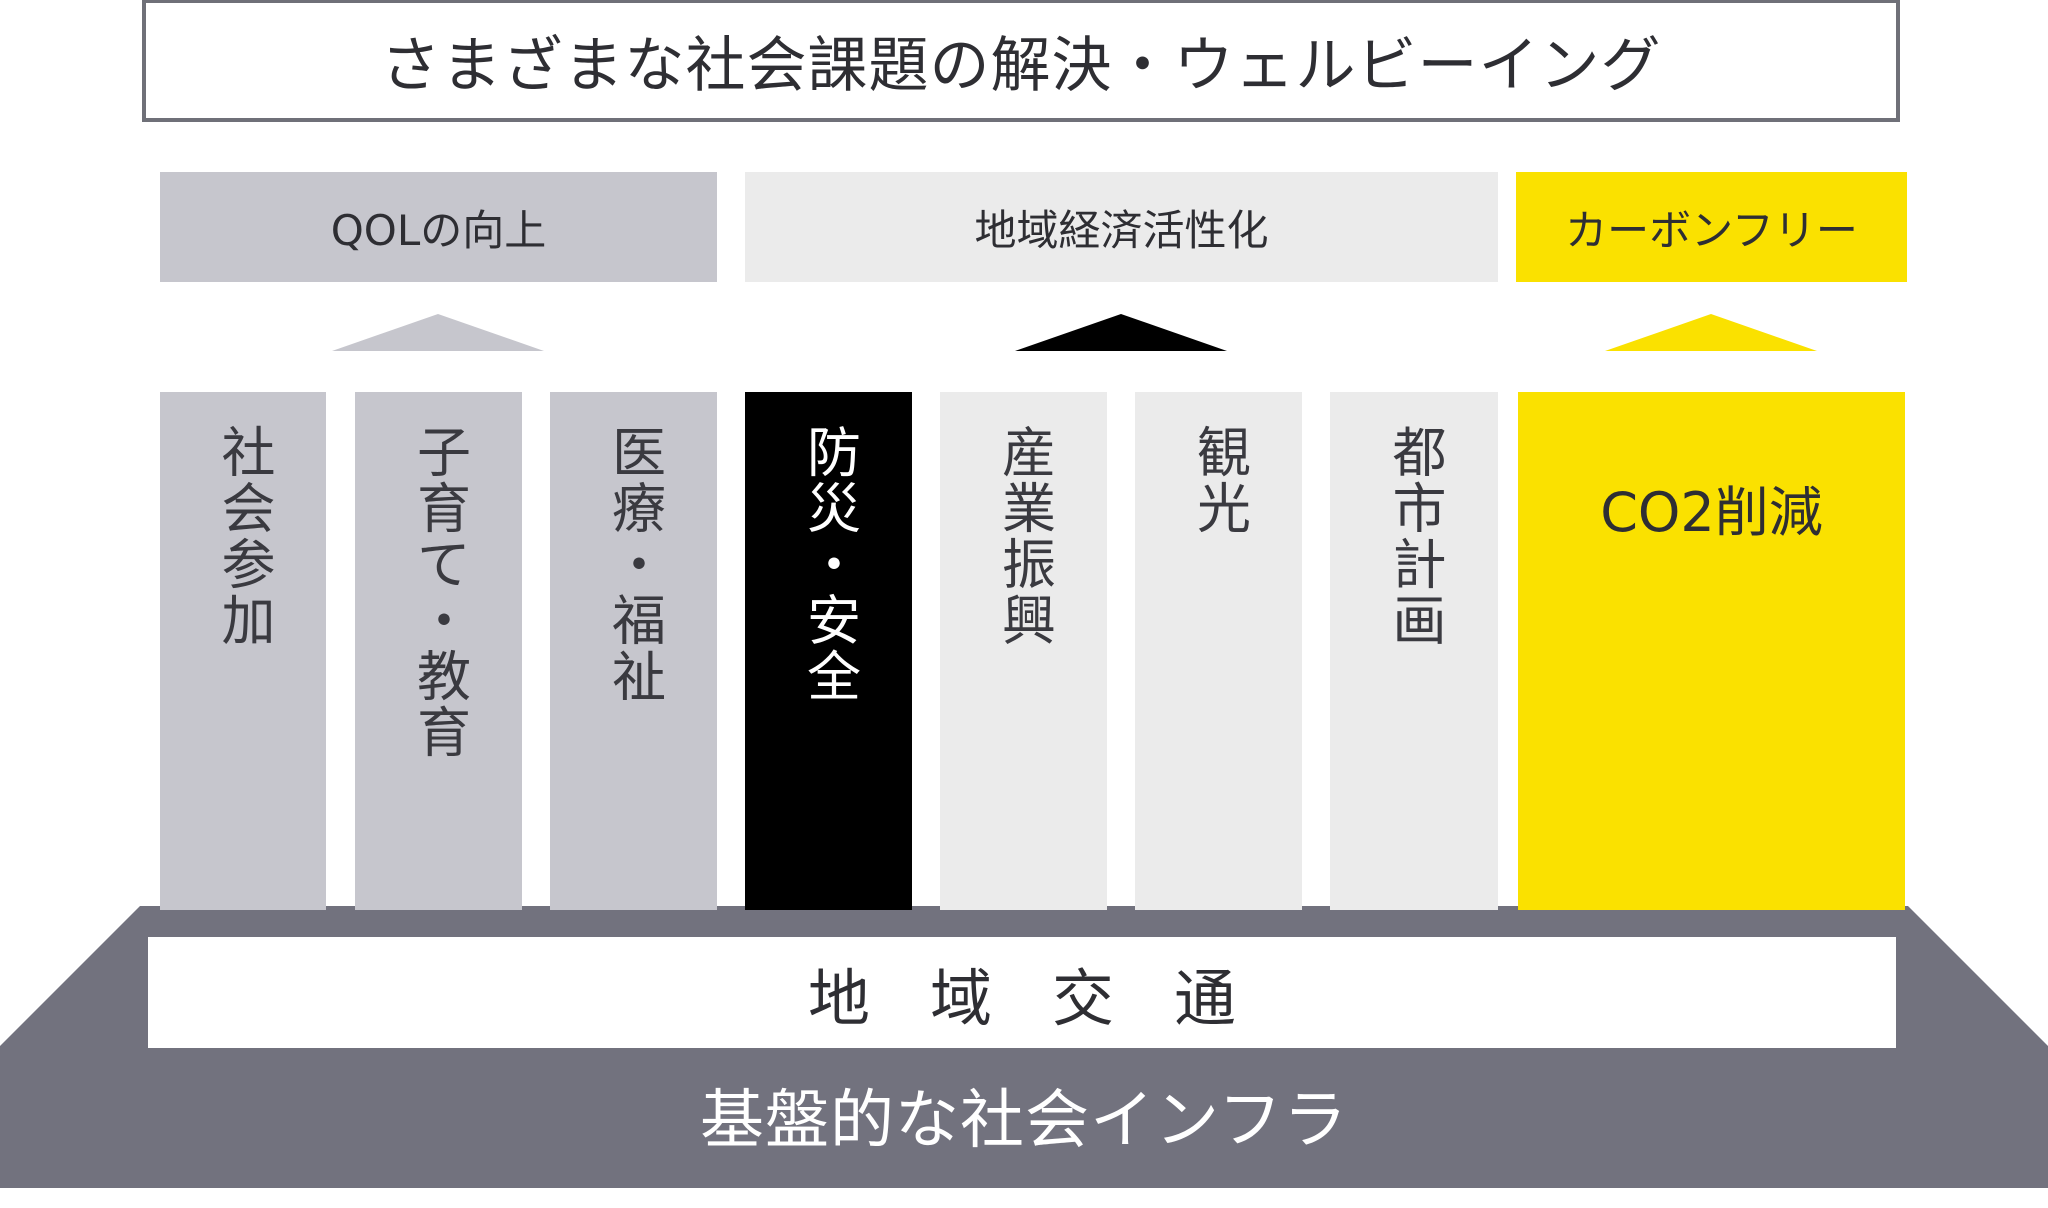  I want to click on title-text: さまざまな社会課題の解決・ウェルビーイング, so click(1021, 66).